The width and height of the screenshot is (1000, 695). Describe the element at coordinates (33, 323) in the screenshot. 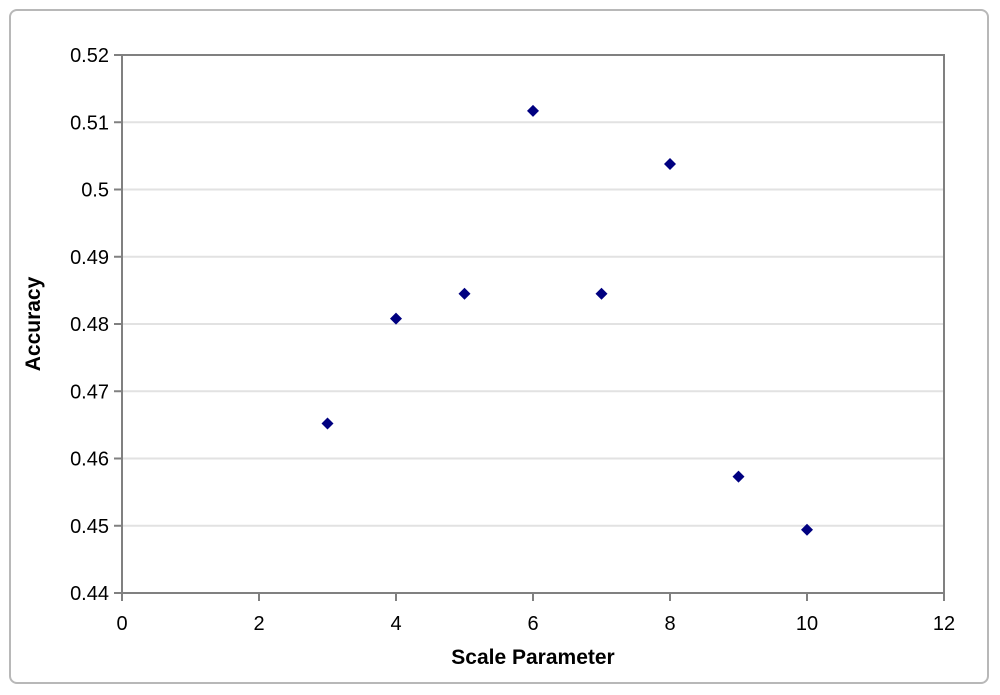

I see `y-axis-title: Accuracy` at that location.